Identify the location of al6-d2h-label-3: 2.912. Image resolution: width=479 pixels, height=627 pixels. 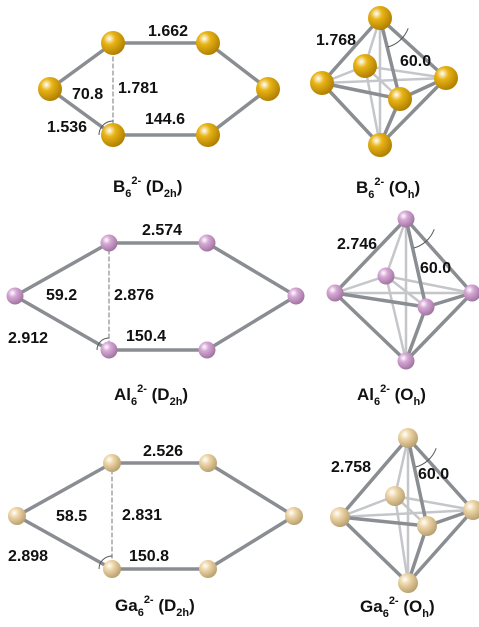
(28, 338).